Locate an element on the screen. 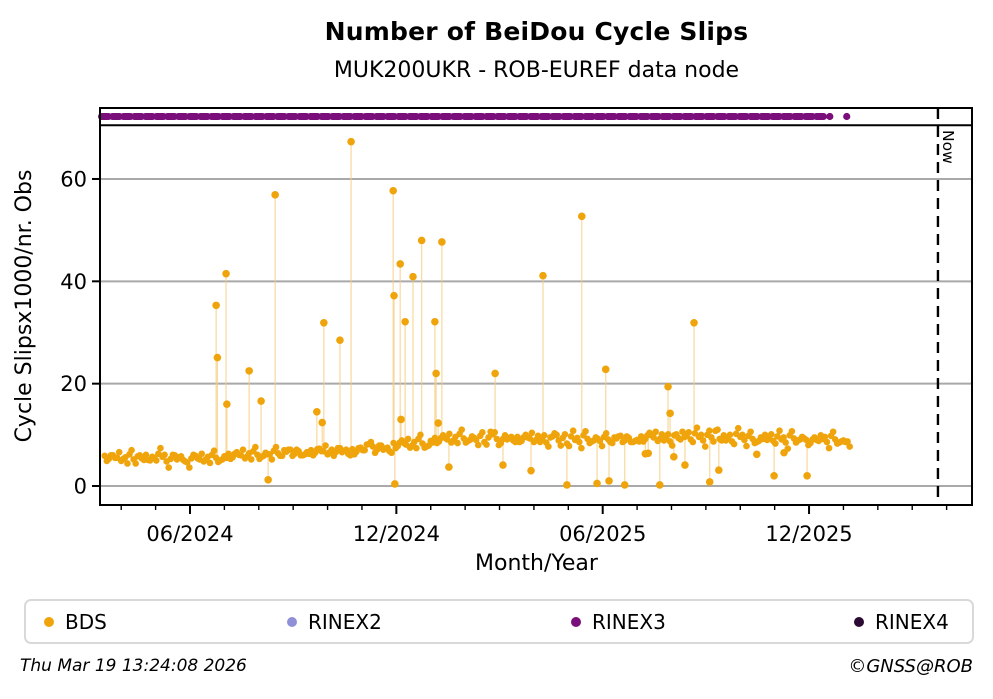 The width and height of the screenshot is (993, 699). svg-text: 20 is located at coordinates (73, 384).